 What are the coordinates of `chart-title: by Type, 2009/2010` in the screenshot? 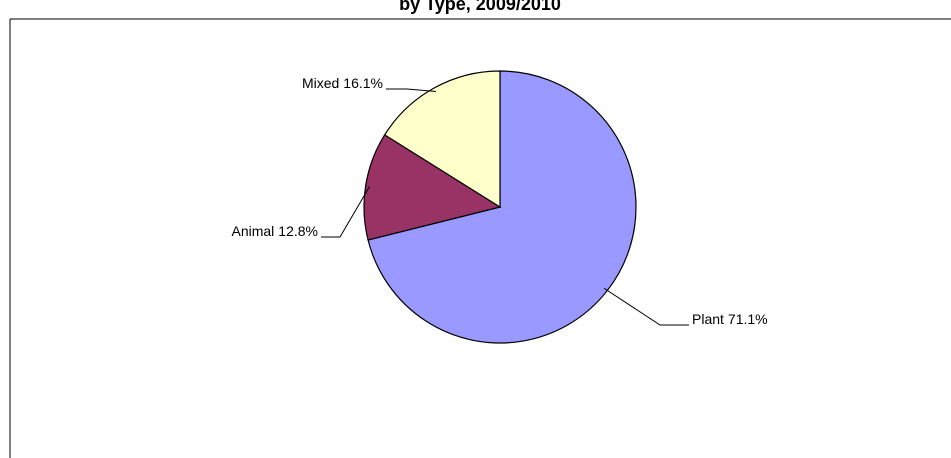 It's located at (480, 7).